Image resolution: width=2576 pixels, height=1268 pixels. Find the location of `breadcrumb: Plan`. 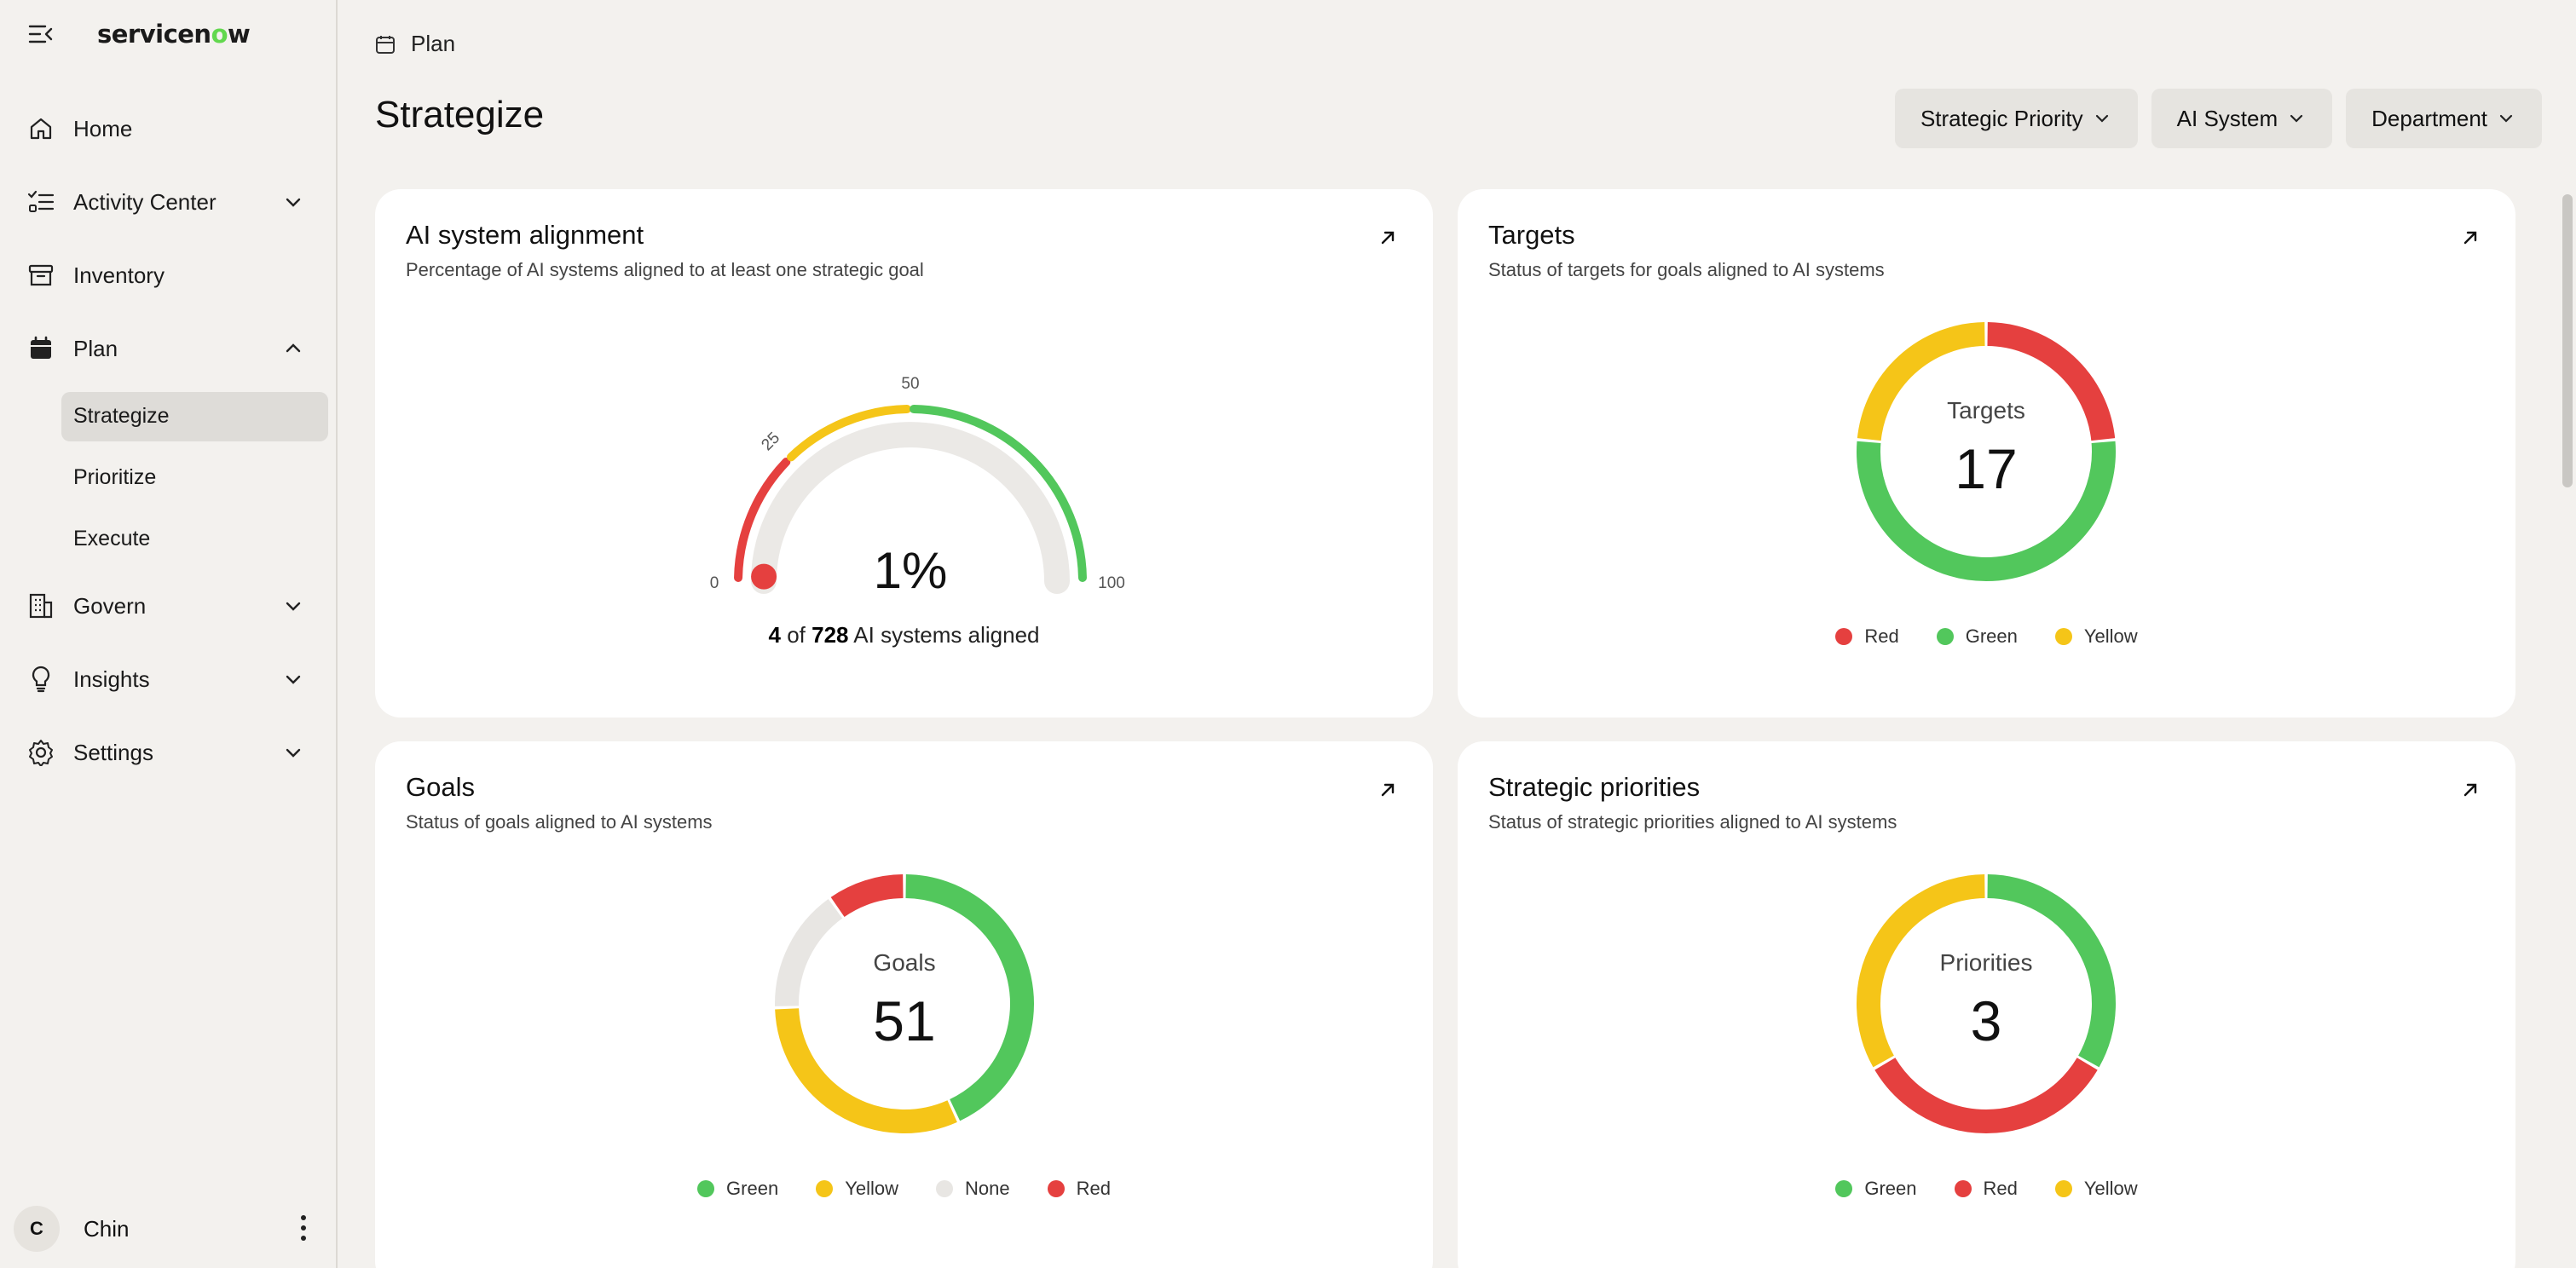

breadcrumb: Plan is located at coordinates (415, 44).